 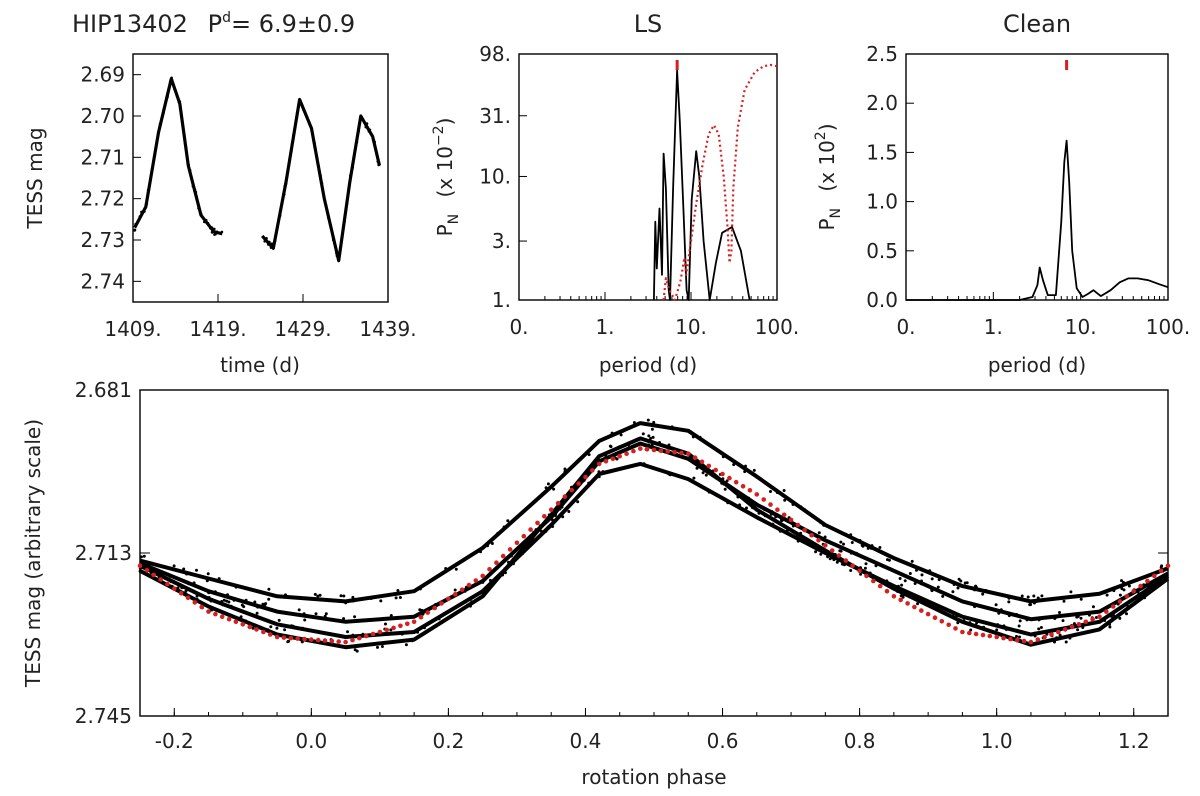 What do you see at coordinates (604, 327) in the screenshot?
I see `ls-xtick-label: 1.` at bounding box center [604, 327].